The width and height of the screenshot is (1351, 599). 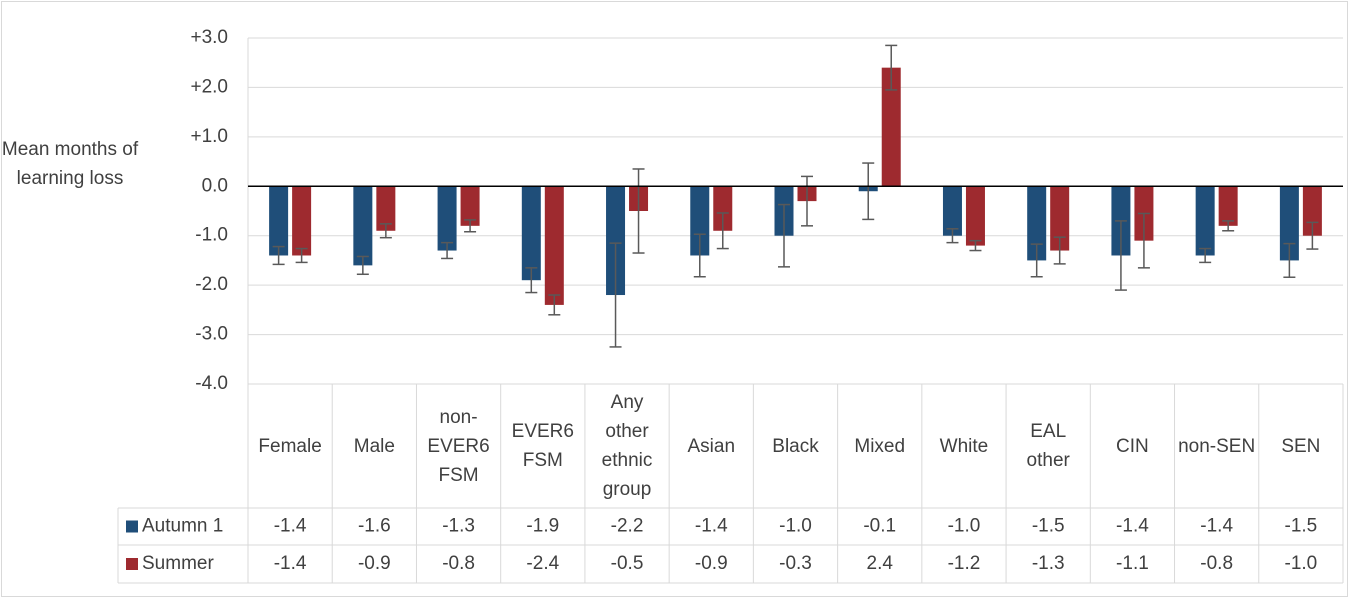 I want to click on y-tick-label: +2.0, so click(x=209, y=86).